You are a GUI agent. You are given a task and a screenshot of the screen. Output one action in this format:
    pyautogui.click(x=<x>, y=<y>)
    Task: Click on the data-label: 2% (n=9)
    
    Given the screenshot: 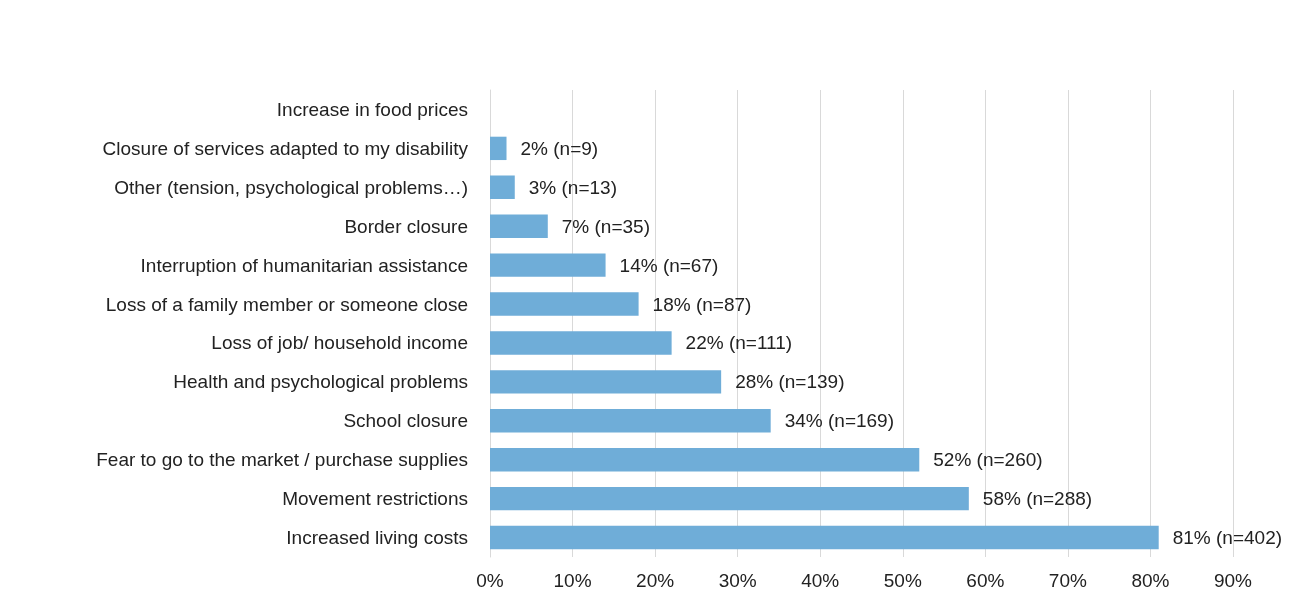 What is the action you would take?
    pyautogui.click(x=559, y=148)
    